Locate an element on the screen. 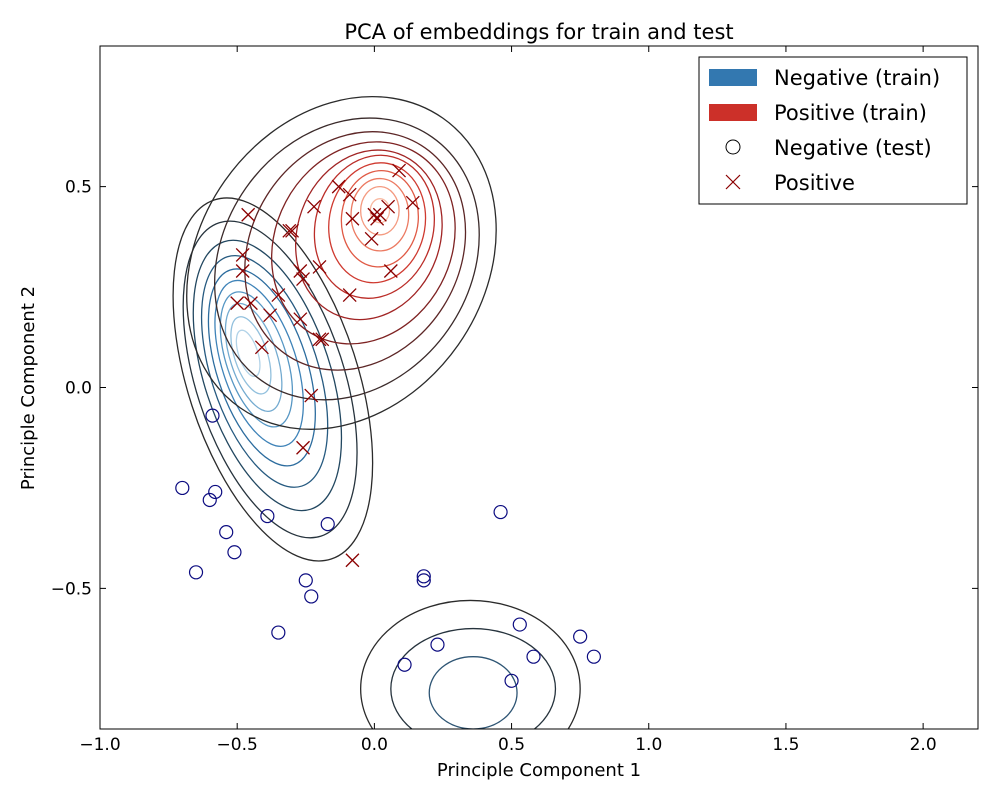 The image size is (1000, 800). y-tick-label: 0.5 is located at coordinates (78, 188).